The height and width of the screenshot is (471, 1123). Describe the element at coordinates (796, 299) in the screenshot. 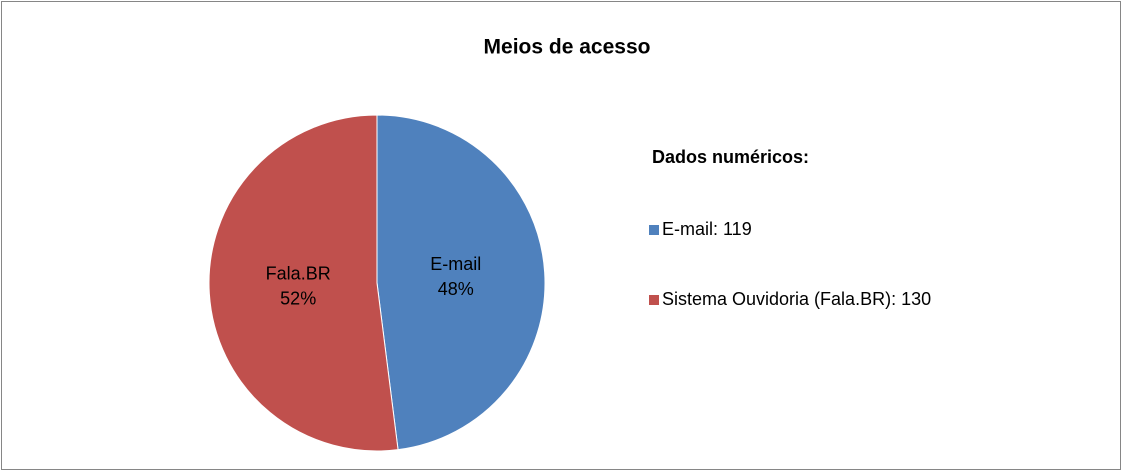

I see `legend-entry: Sistema Ouvidoria (Fala.BR): 130` at that location.